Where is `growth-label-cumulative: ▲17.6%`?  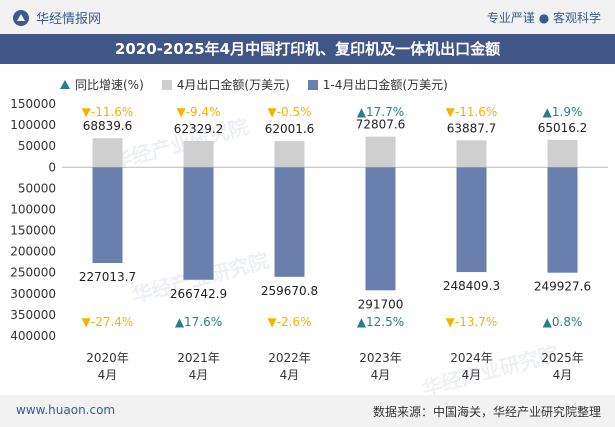
growth-label-cumulative: ▲17.6% is located at coordinates (198, 322).